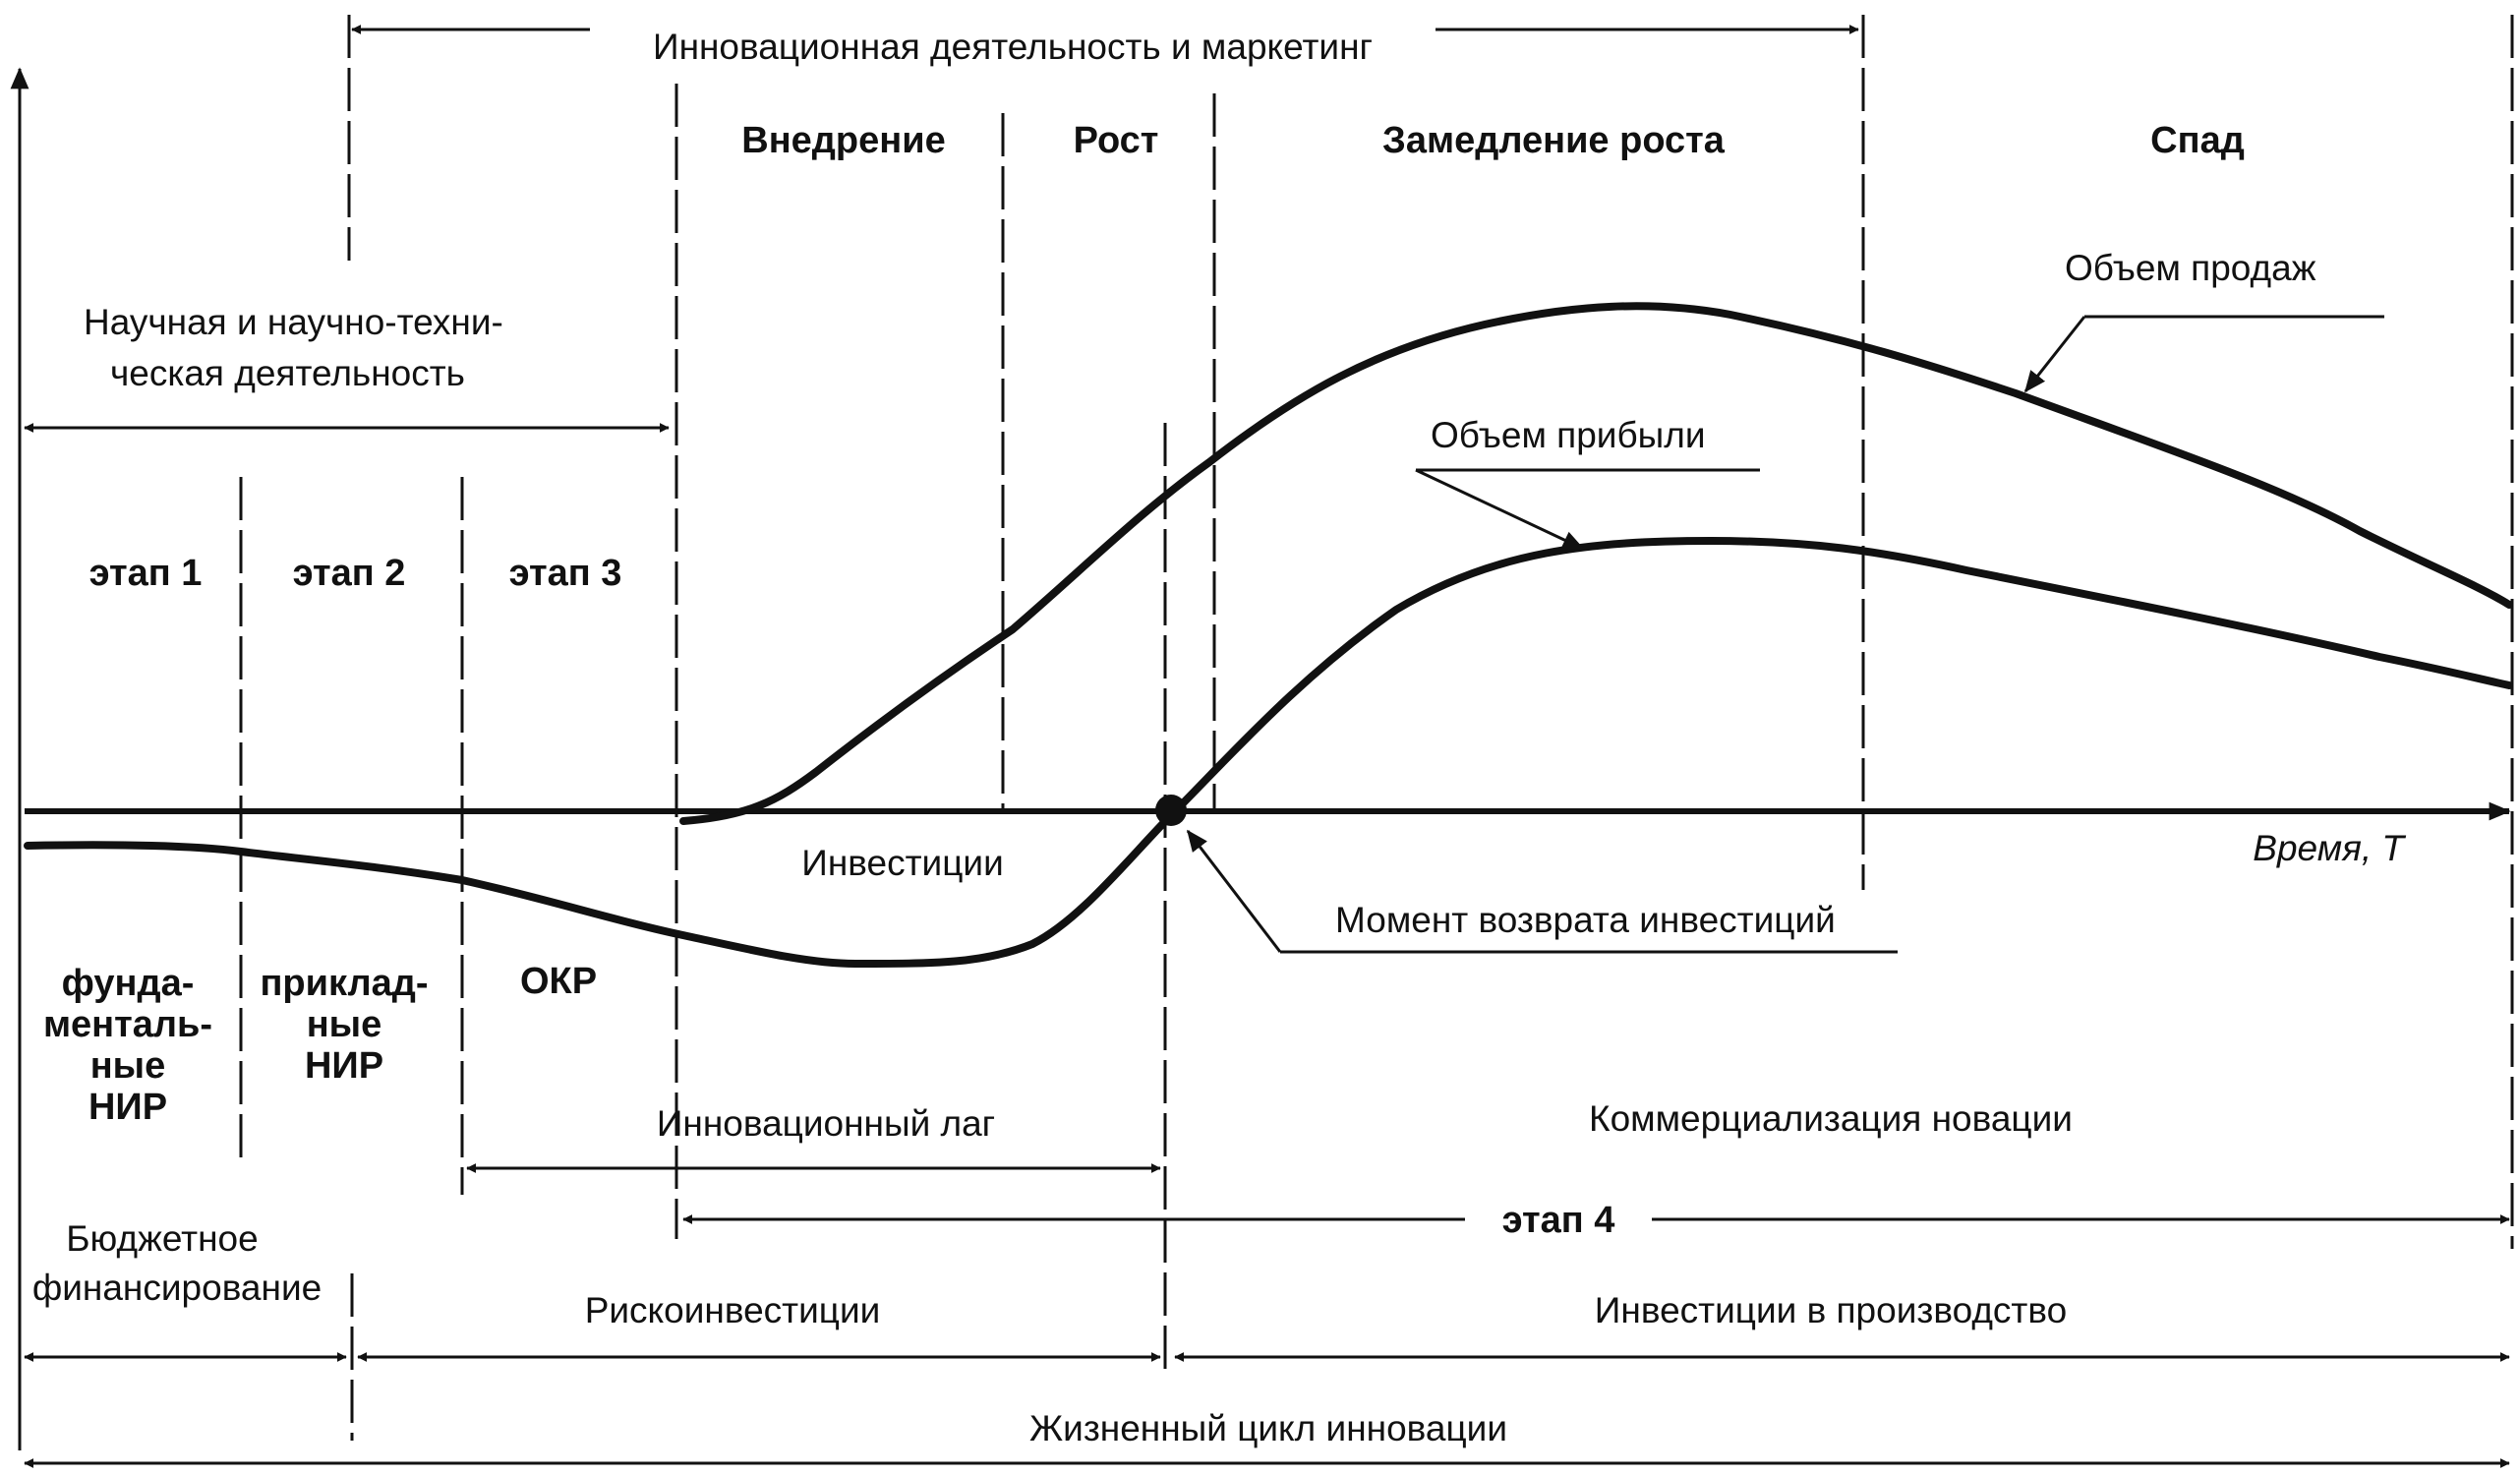 This screenshot has height=1476, width=2520. What do you see at coordinates (1268, 1428) in the screenshot?
I see `lifecycle-label: Жизненный цикл инновации` at bounding box center [1268, 1428].